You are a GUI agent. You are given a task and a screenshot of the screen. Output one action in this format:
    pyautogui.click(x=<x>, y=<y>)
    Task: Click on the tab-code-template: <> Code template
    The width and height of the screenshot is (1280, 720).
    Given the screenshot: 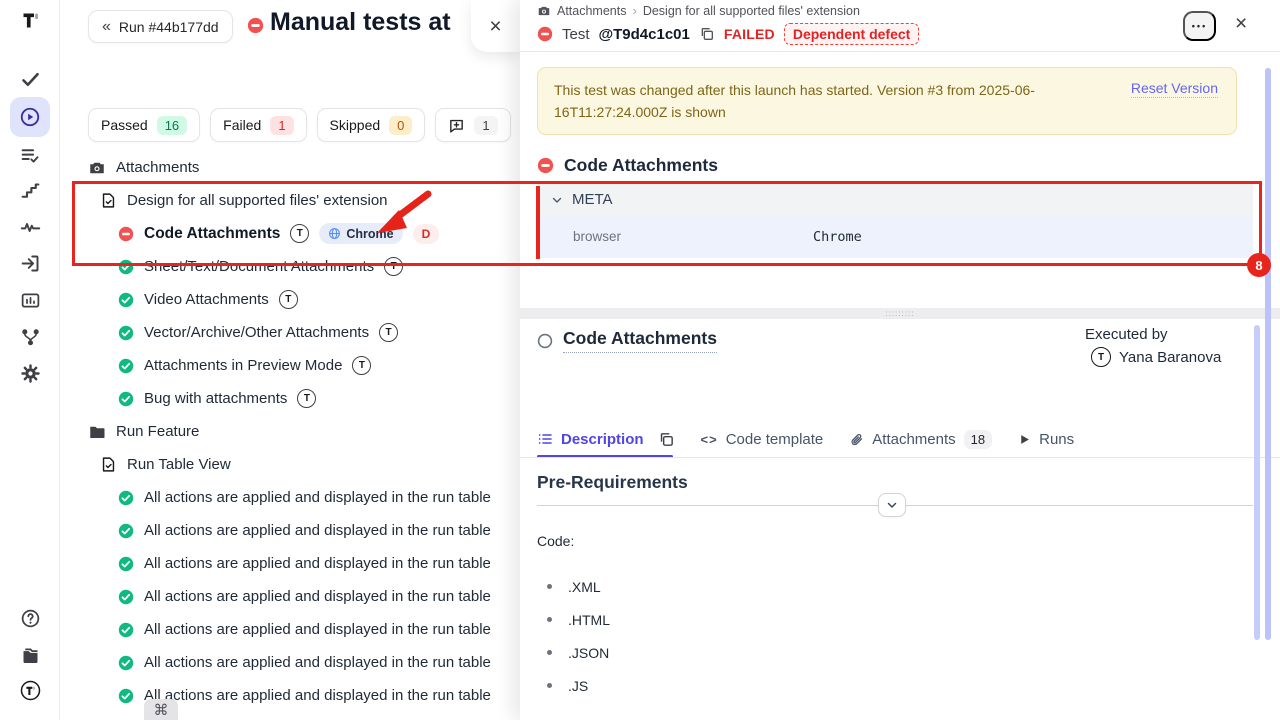 What is the action you would take?
    pyautogui.click(x=762, y=439)
    